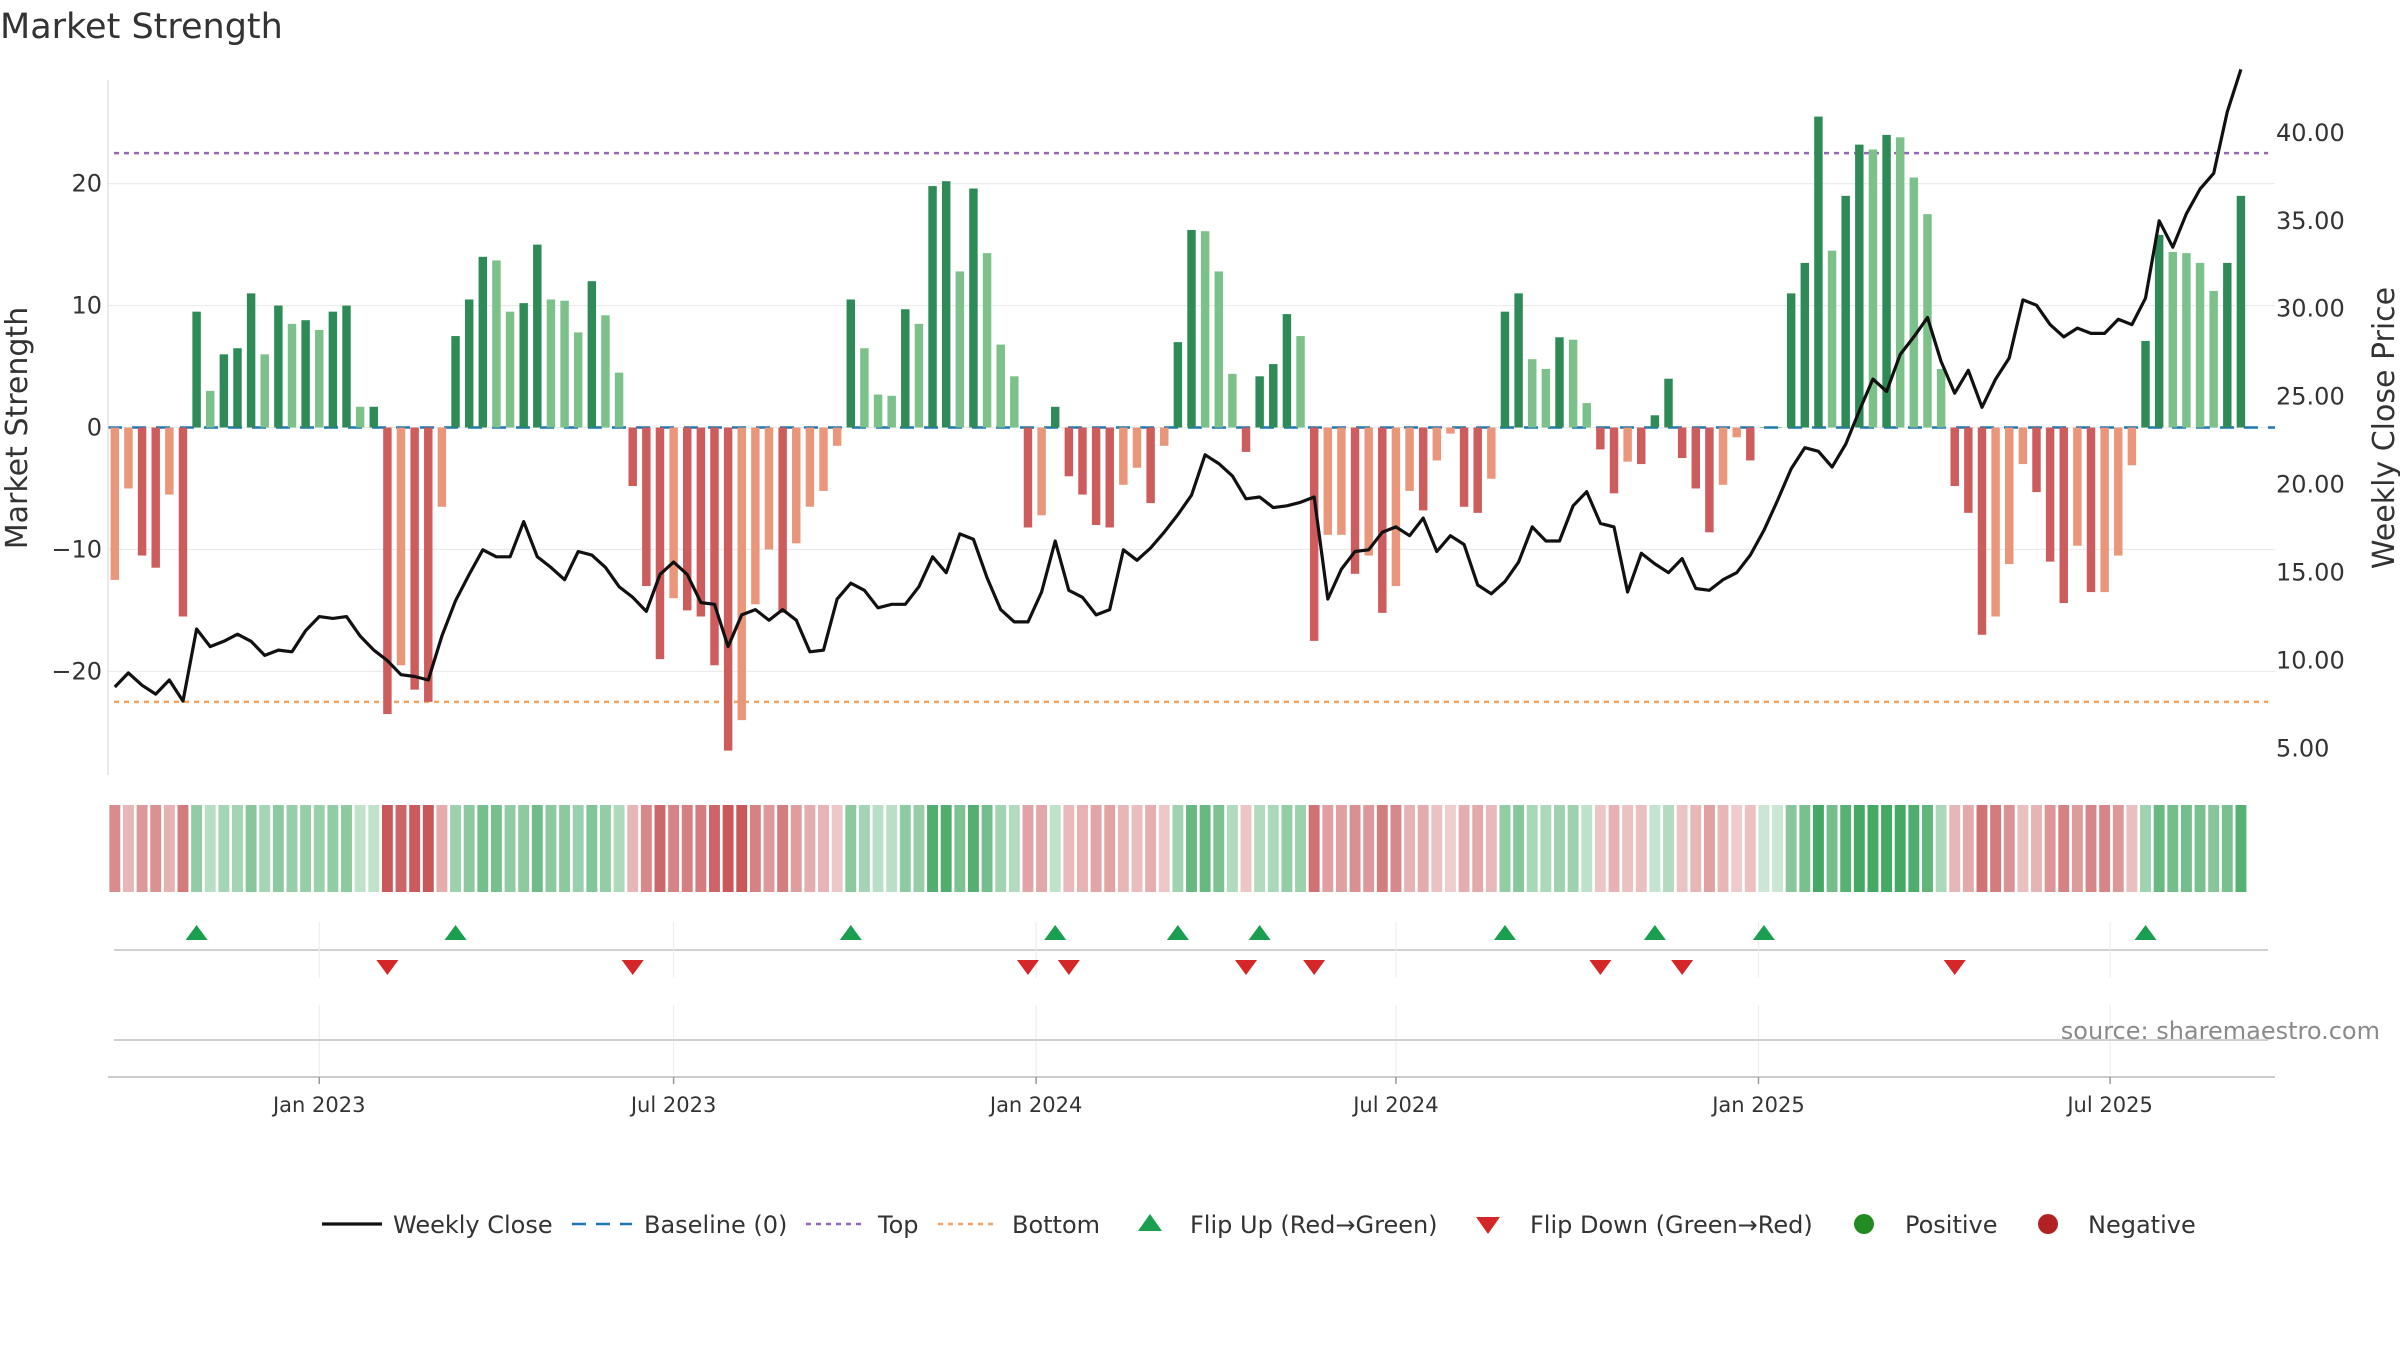 The image size is (2400, 1350). What do you see at coordinates (862, 1225) in the screenshot?
I see `legend-item-top: Top` at bounding box center [862, 1225].